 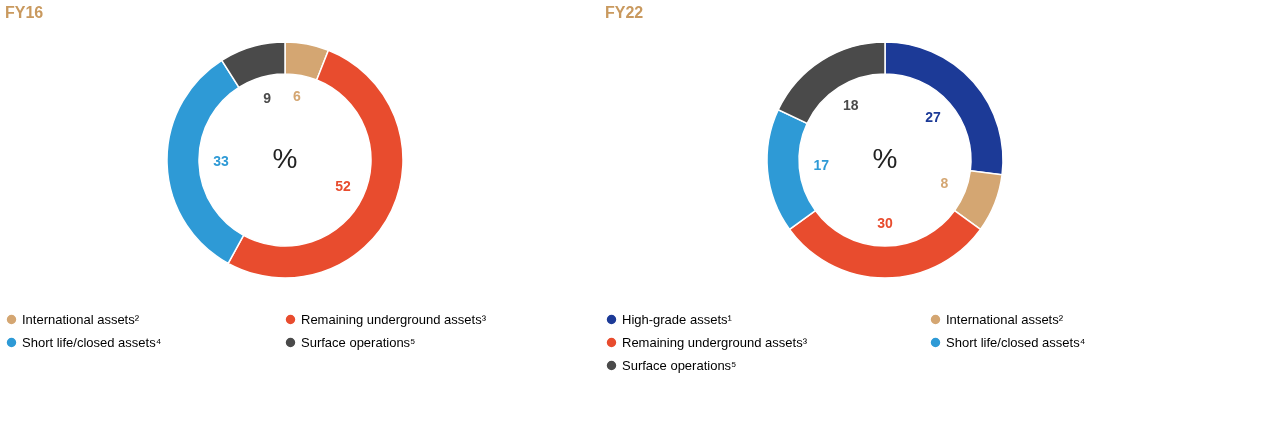 What do you see at coordinates (624, 12) in the screenshot?
I see `chart-title: FY22` at bounding box center [624, 12].